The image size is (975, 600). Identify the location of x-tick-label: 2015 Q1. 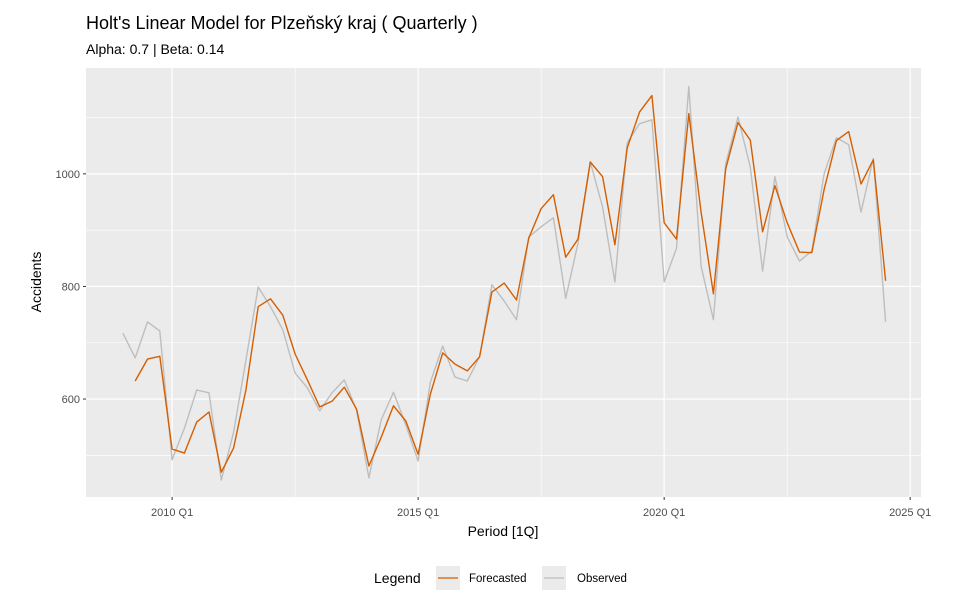
(418, 513).